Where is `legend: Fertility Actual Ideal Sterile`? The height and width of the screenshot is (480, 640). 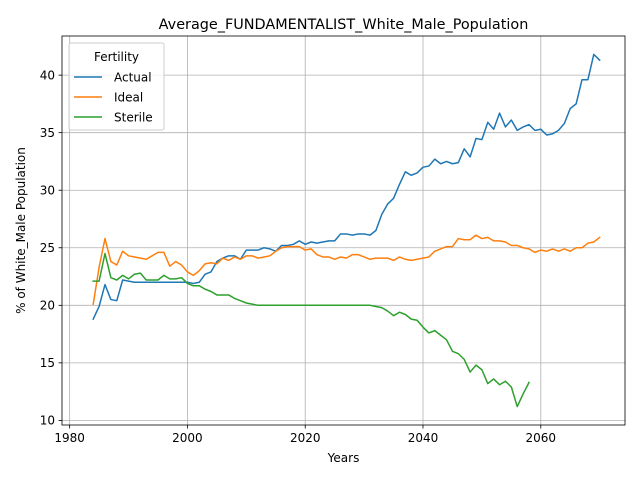 legend: Fertility Actual Ideal Sterile is located at coordinates (116, 86).